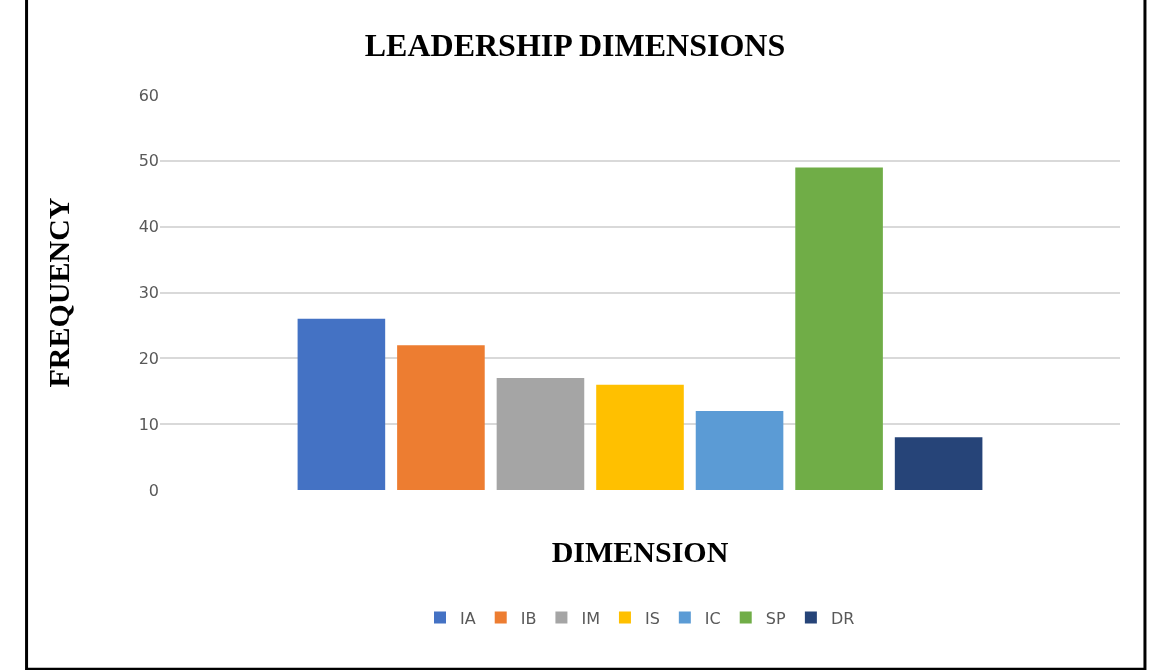 The width and height of the screenshot is (1150, 670). What do you see at coordinates (842, 618) in the screenshot?
I see `legend-label: DR` at bounding box center [842, 618].